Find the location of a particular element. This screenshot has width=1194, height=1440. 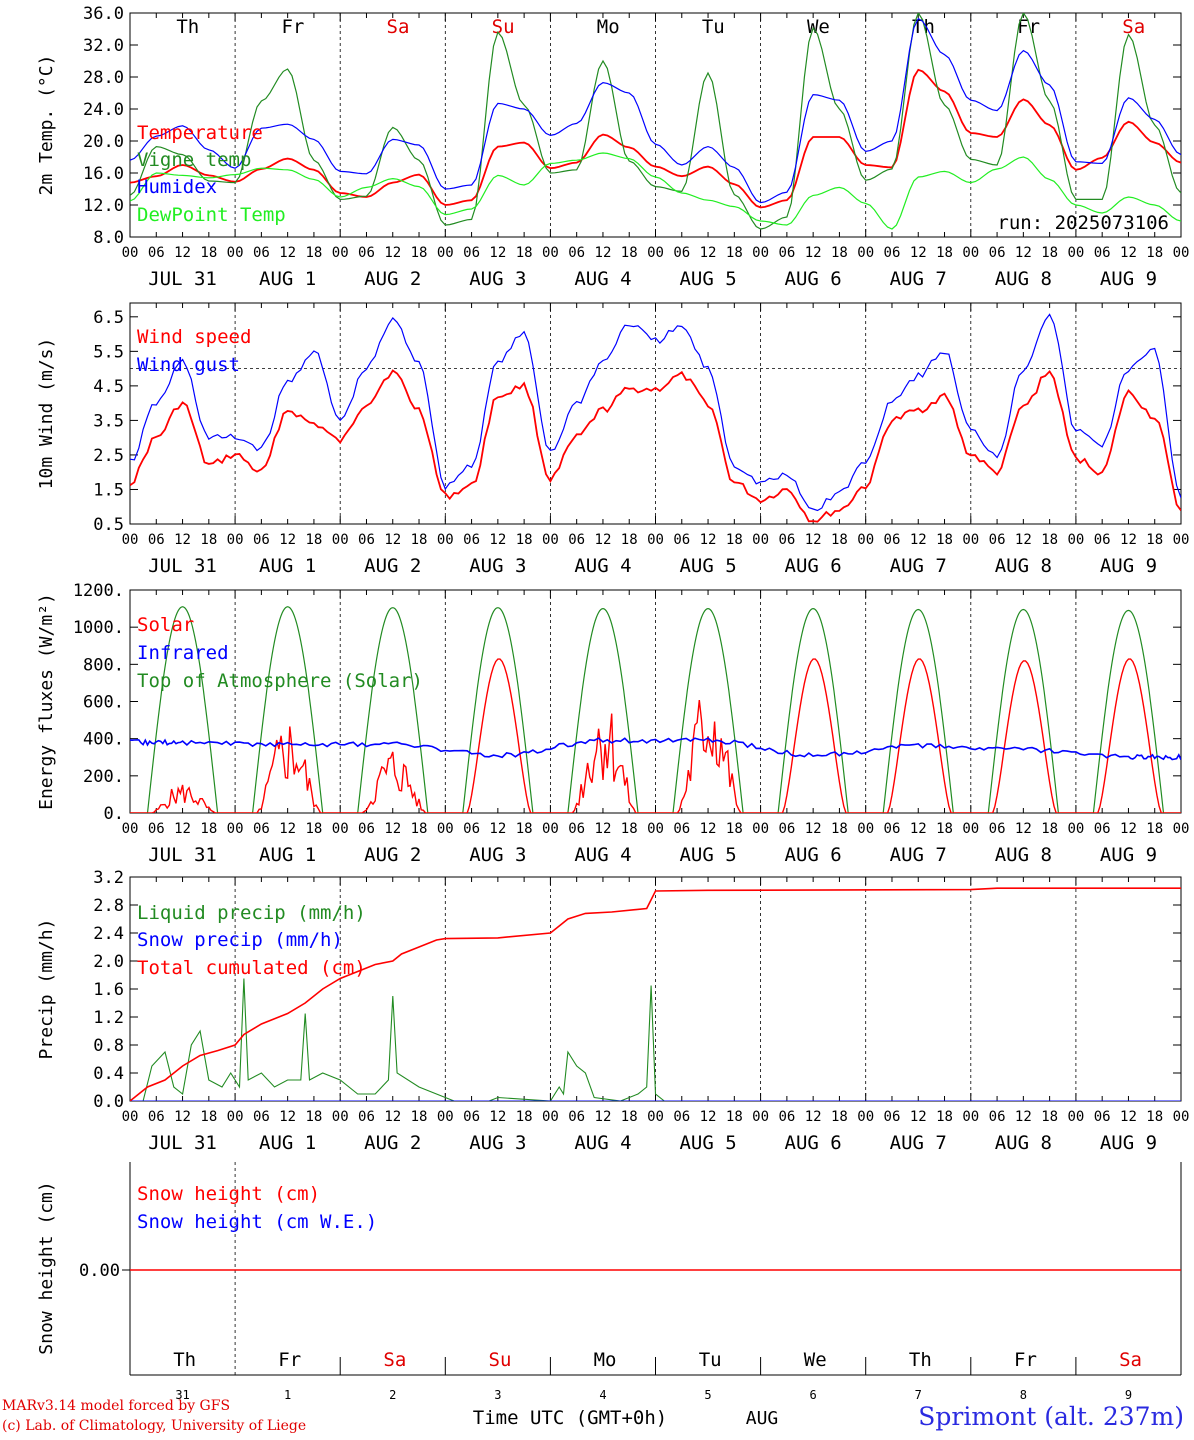

y-tick-label: 0. is located at coordinates (114, 814).